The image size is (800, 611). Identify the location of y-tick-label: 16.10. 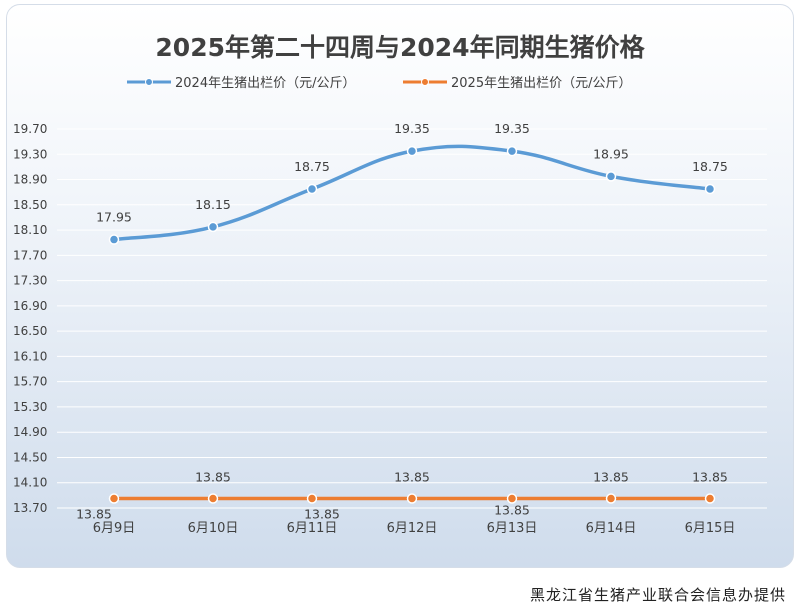
(30, 356).